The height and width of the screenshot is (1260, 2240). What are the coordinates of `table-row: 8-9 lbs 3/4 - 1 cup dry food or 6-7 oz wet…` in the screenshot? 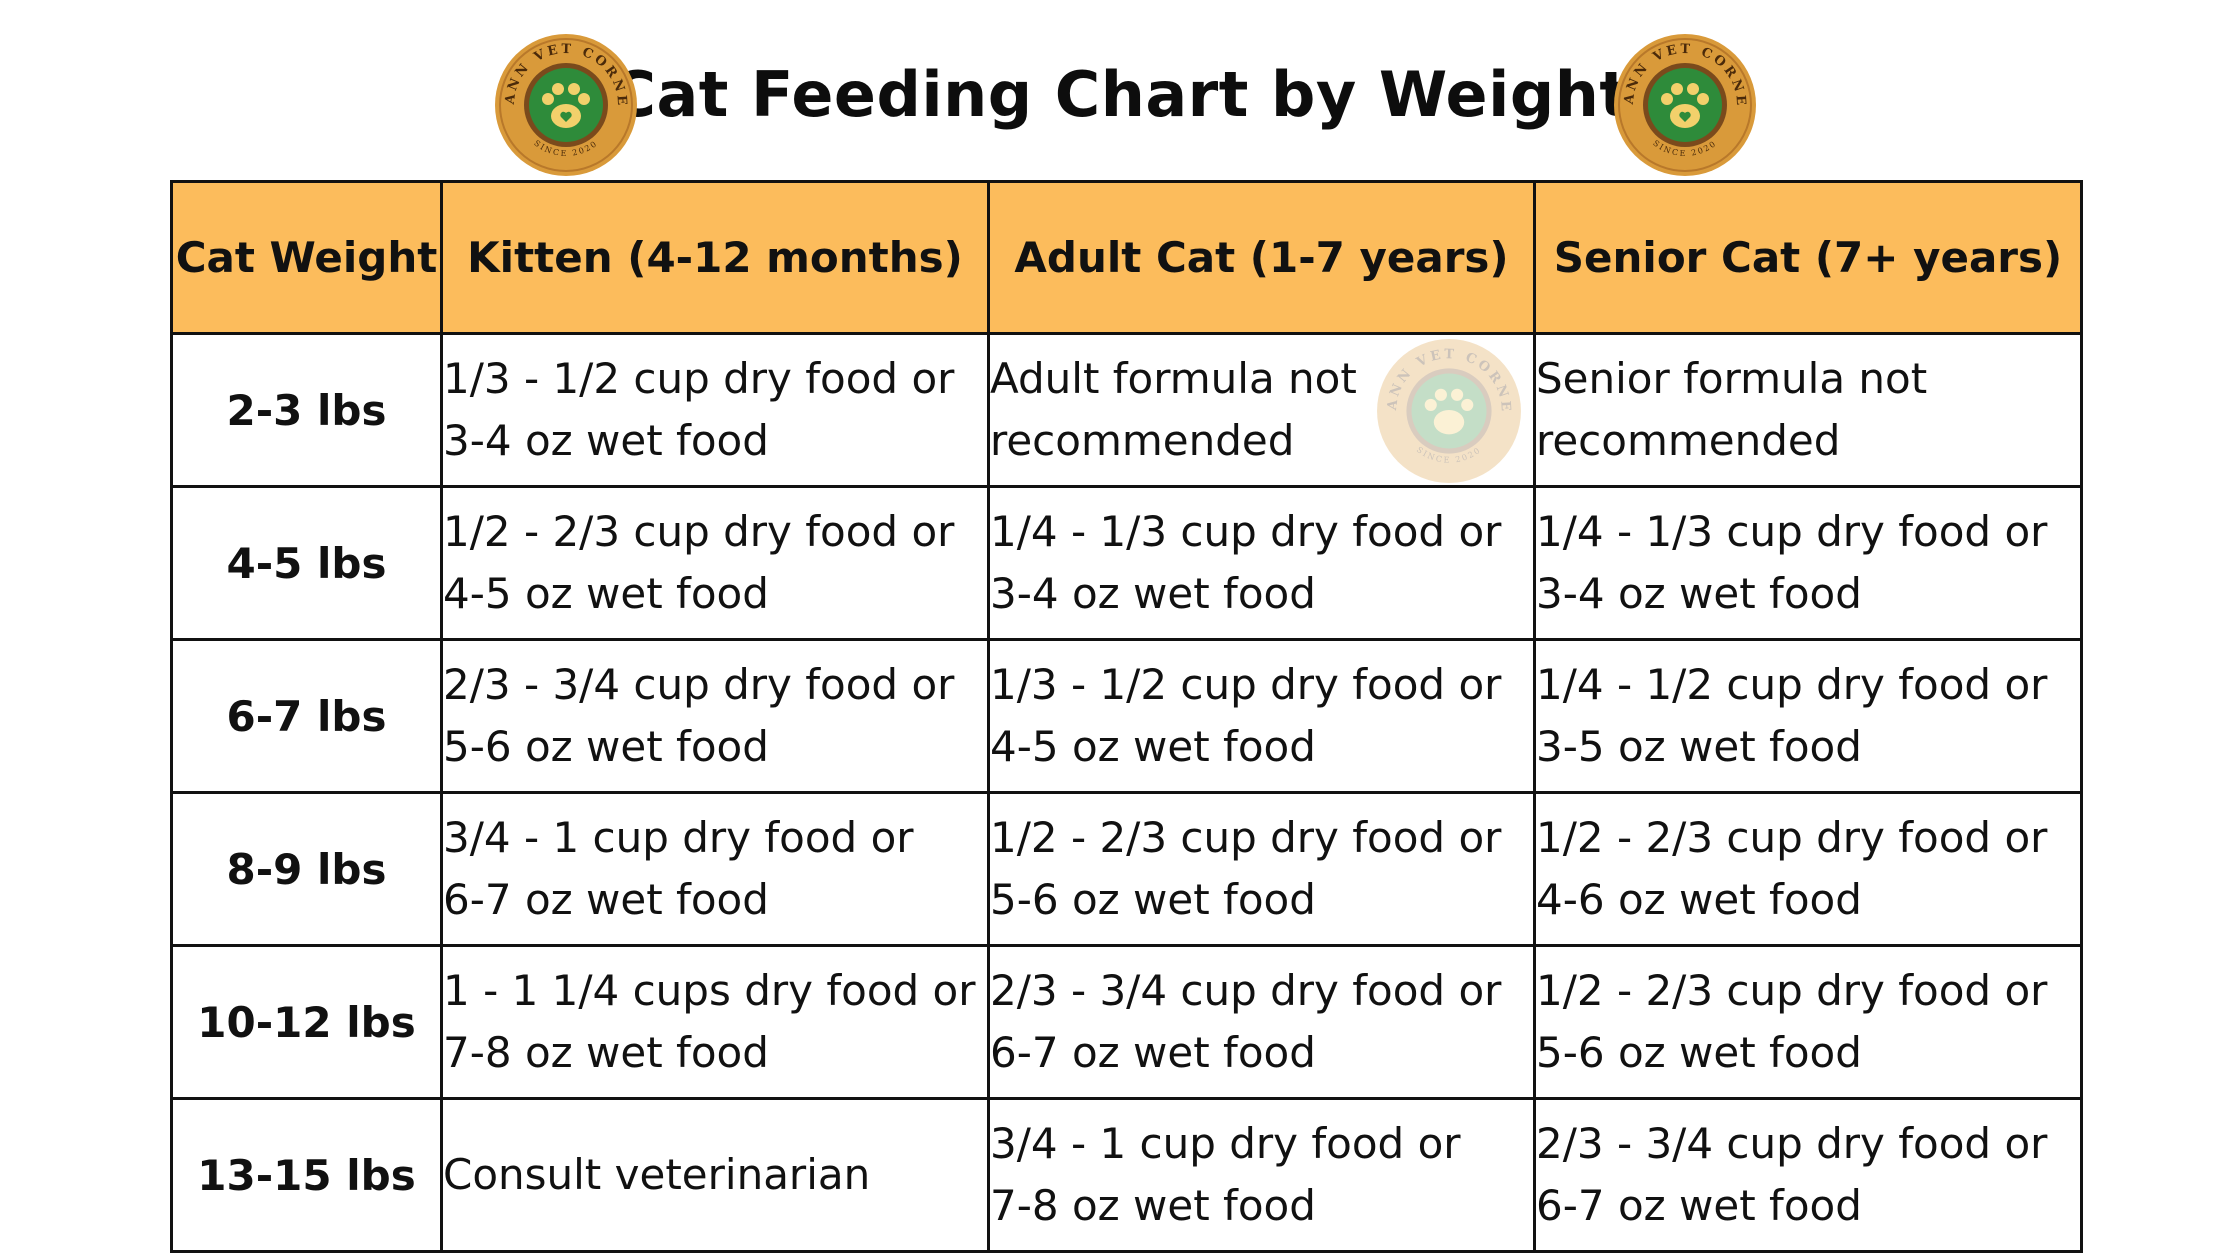 It's located at (1126, 869).